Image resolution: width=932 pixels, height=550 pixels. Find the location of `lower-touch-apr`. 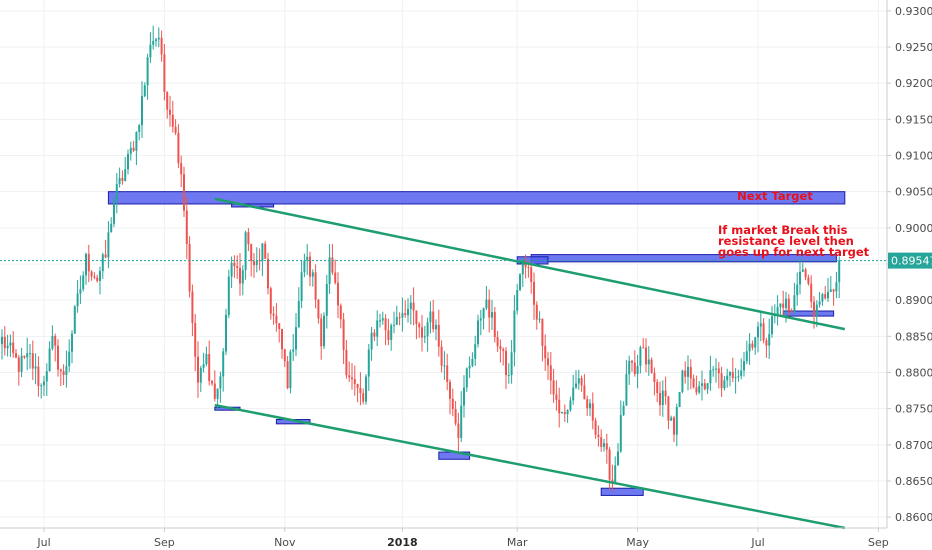

lower-touch-apr is located at coordinates (622, 491).